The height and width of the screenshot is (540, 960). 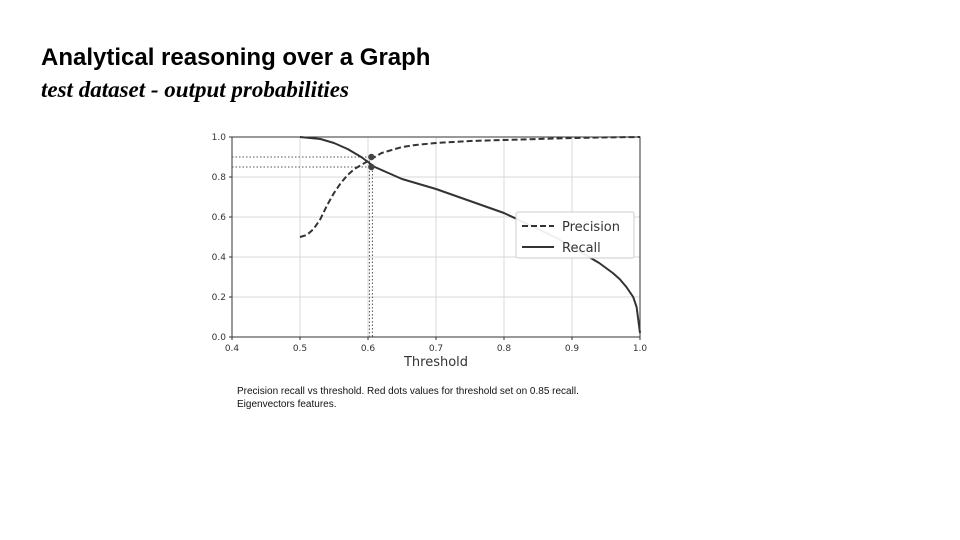 I want to click on x-tick-label: 1.0, so click(x=640, y=349).